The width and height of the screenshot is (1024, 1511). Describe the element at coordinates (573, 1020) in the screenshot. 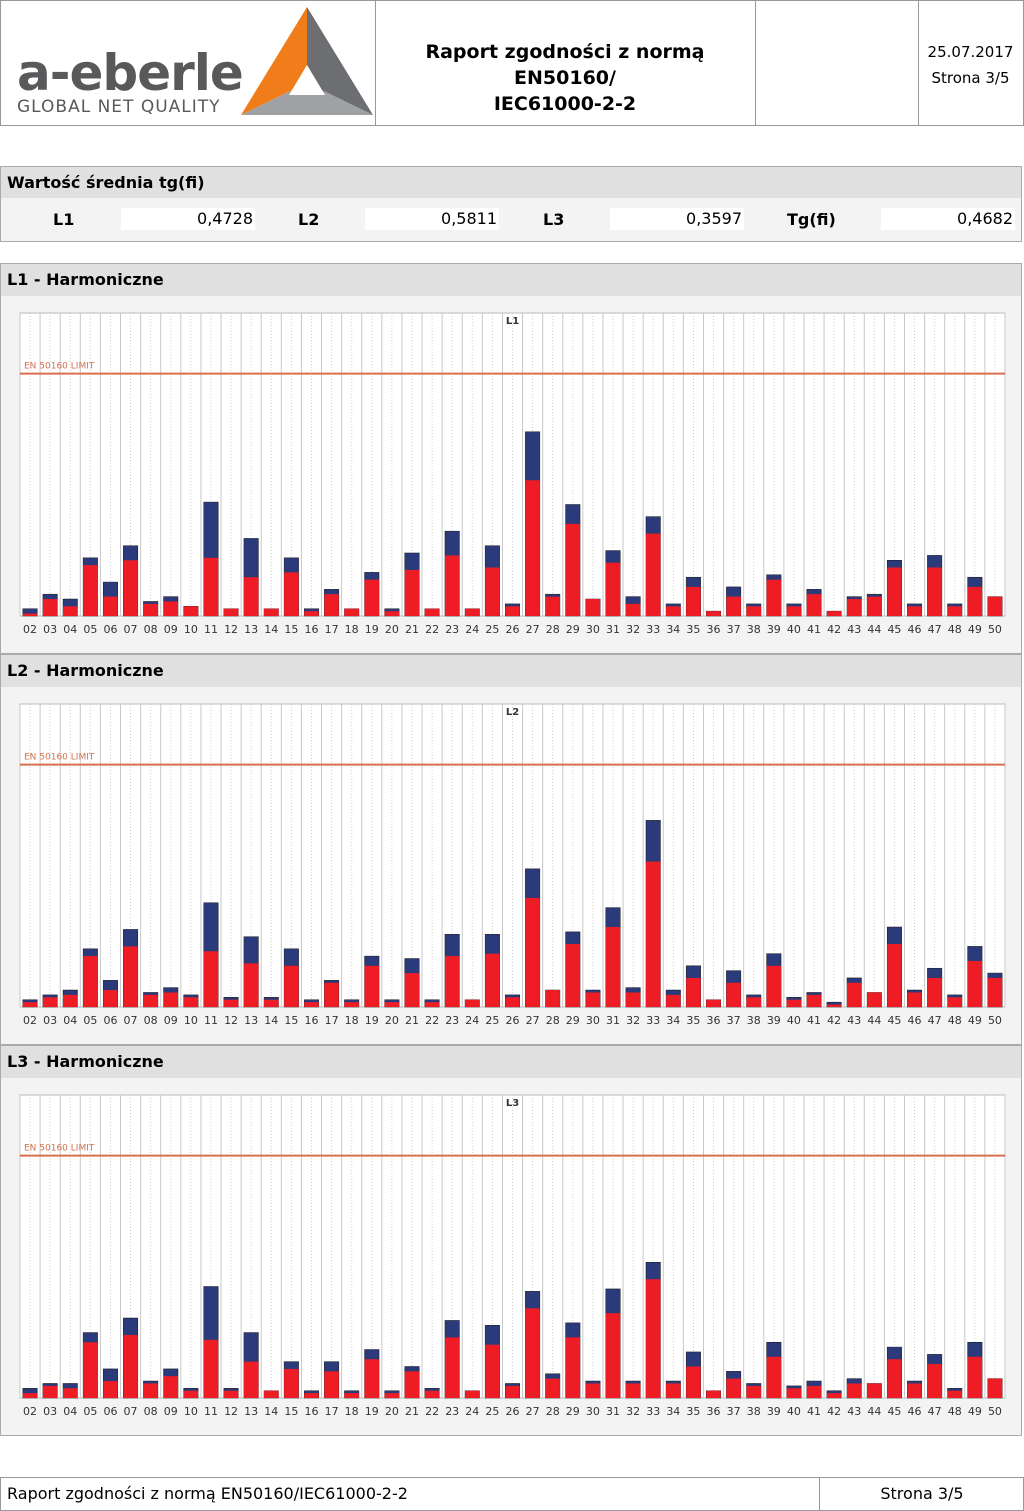

I see `x-tick-label: 29` at that location.